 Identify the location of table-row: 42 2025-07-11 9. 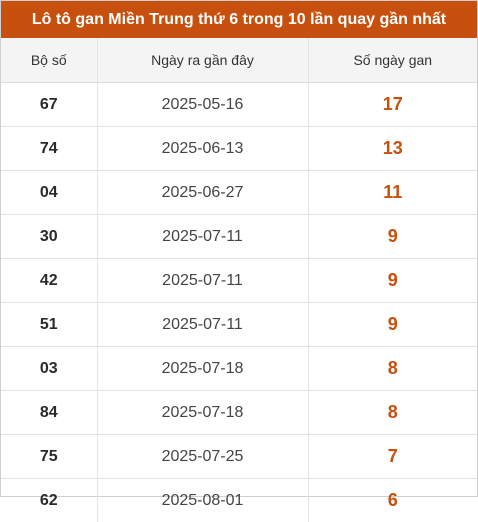
(239, 281).